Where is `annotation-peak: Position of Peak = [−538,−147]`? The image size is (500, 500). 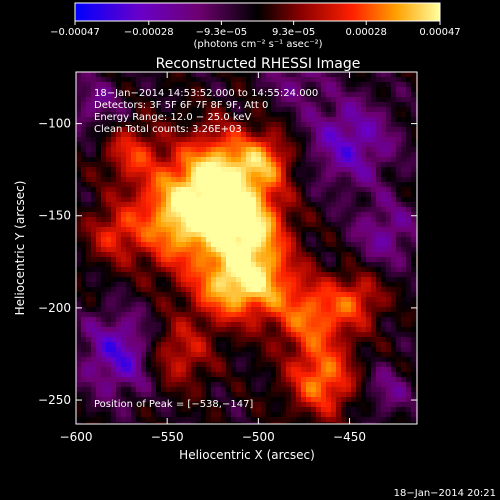 annotation-peak: Position of Peak = [−538,−147] is located at coordinates (173, 404).